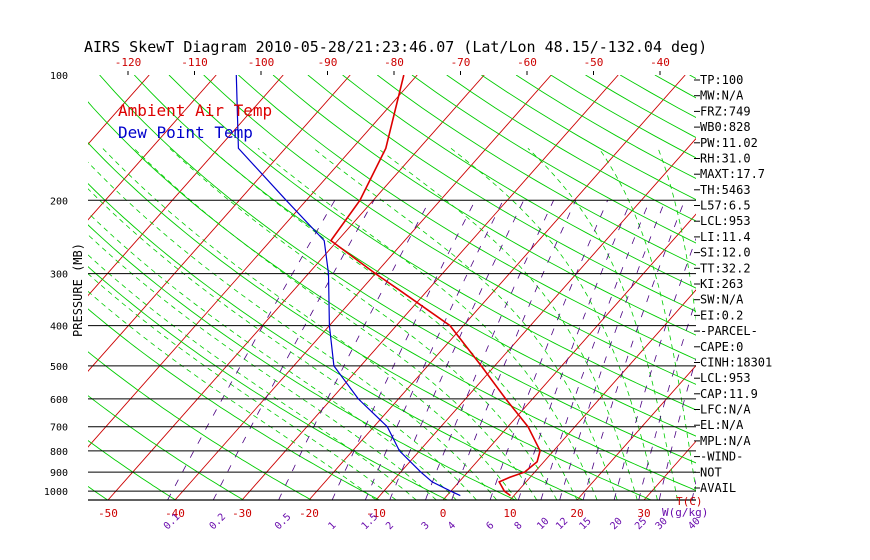 The image size is (870, 560). What do you see at coordinates (718, 488) in the screenshot?
I see `stability-index-item: AVAIL` at bounding box center [718, 488].